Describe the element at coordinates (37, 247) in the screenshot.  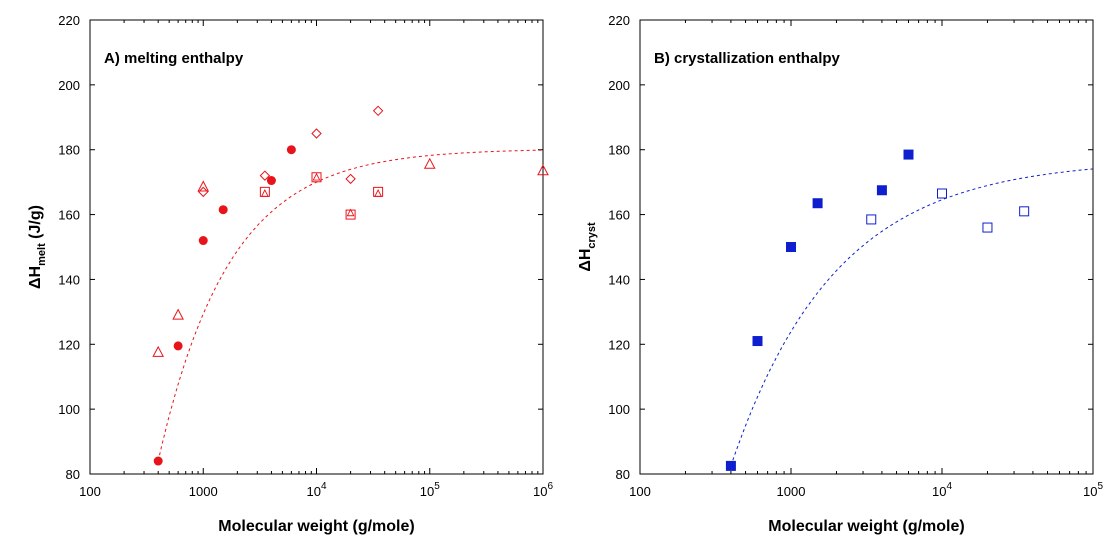
I see `y-axis-title: ΔHmelt (J/g)` at that location.